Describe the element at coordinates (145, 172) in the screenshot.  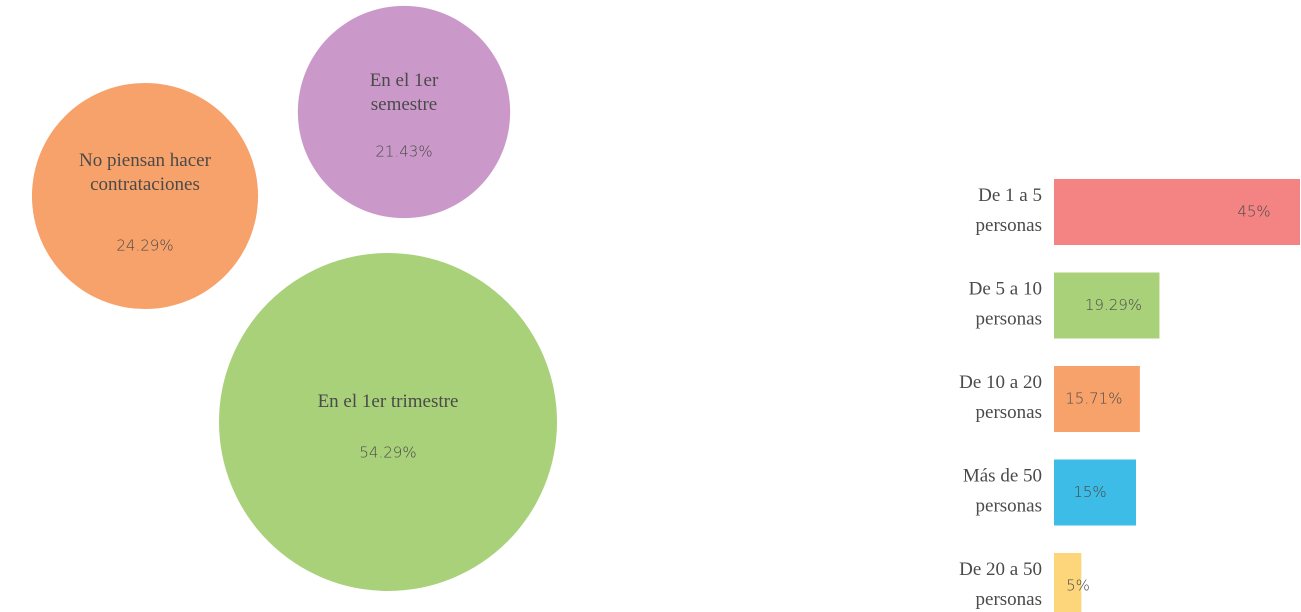
I see `bubble-label: No piensan hacer contrataciones` at that location.